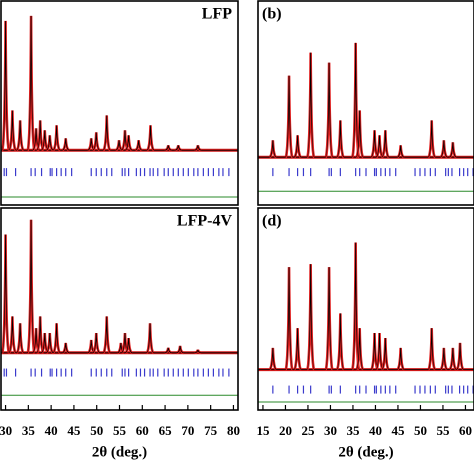 Image resolution: width=474 pixels, height=474 pixels. What do you see at coordinates (187, 430) in the screenshot?
I see `x-tick-label: 70` at bounding box center [187, 430].